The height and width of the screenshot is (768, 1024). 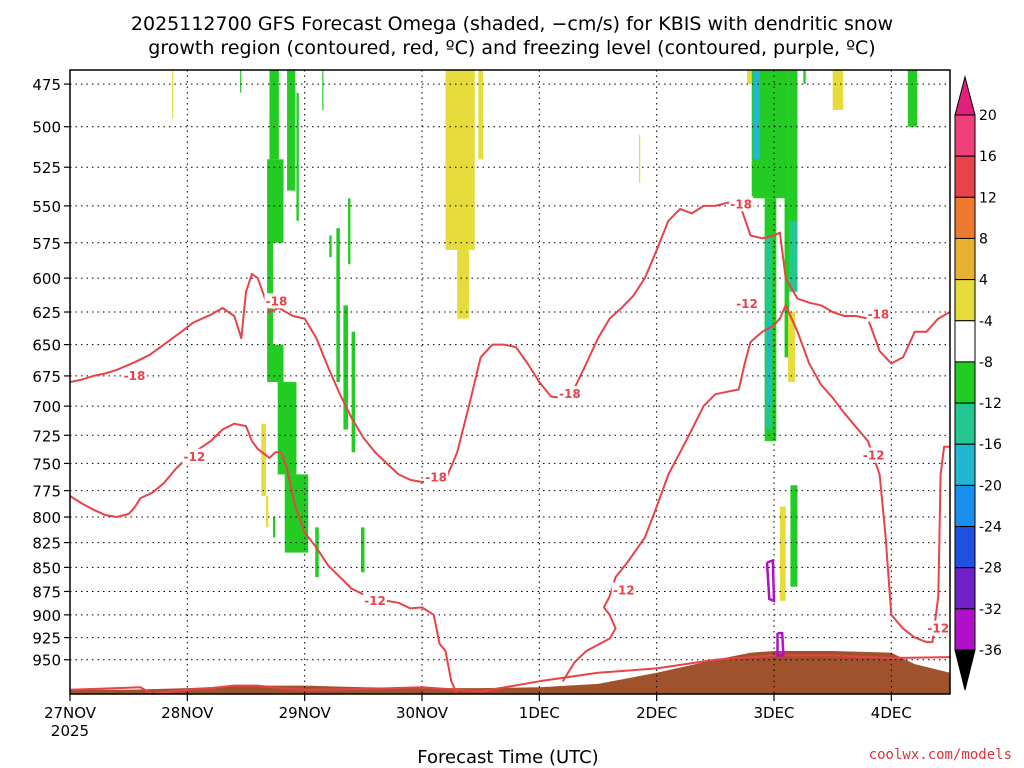 What do you see at coordinates (46, 616) in the screenshot?
I see `y-tick-label: 900` at bounding box center [46, 616].